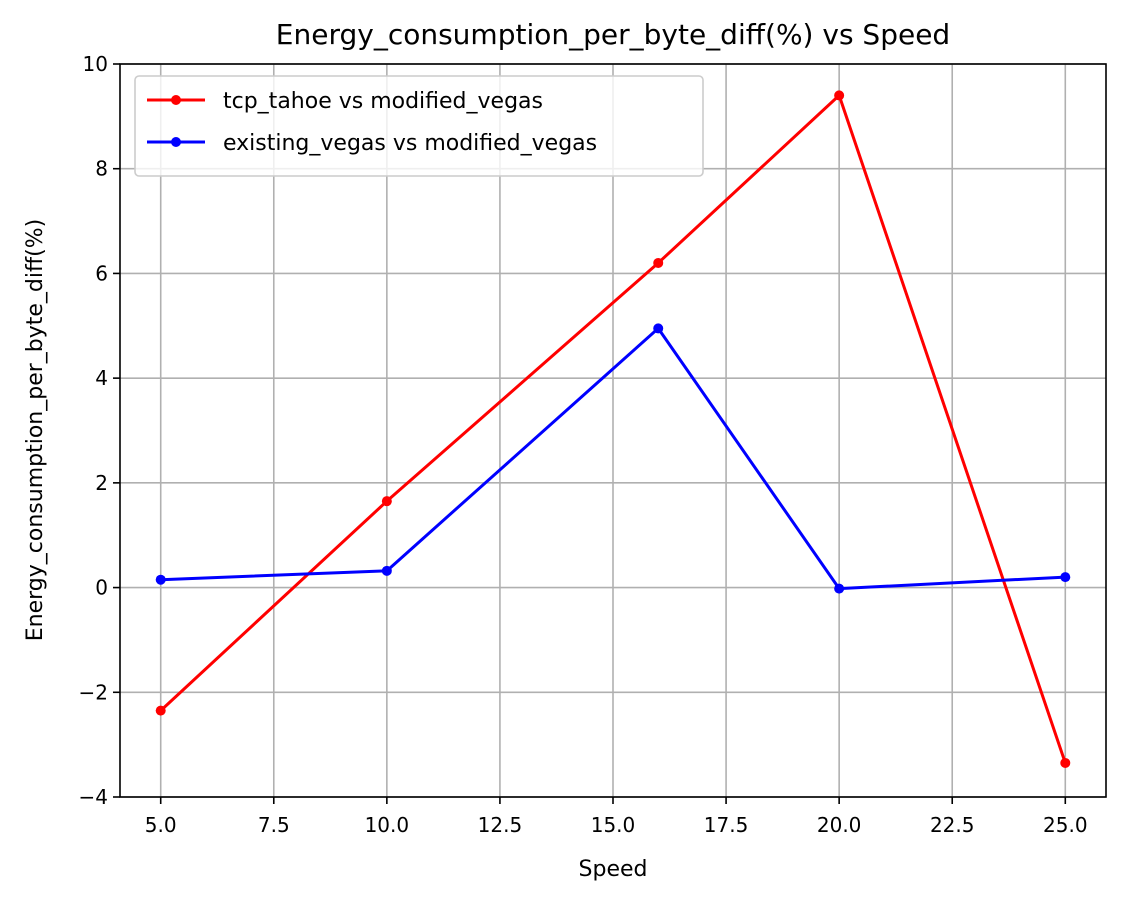 This screenshot has height=904, width=1126. Describe the element at coordinates (101, 169) in the screenshot. I see `y-tick-label: 8` at that location.